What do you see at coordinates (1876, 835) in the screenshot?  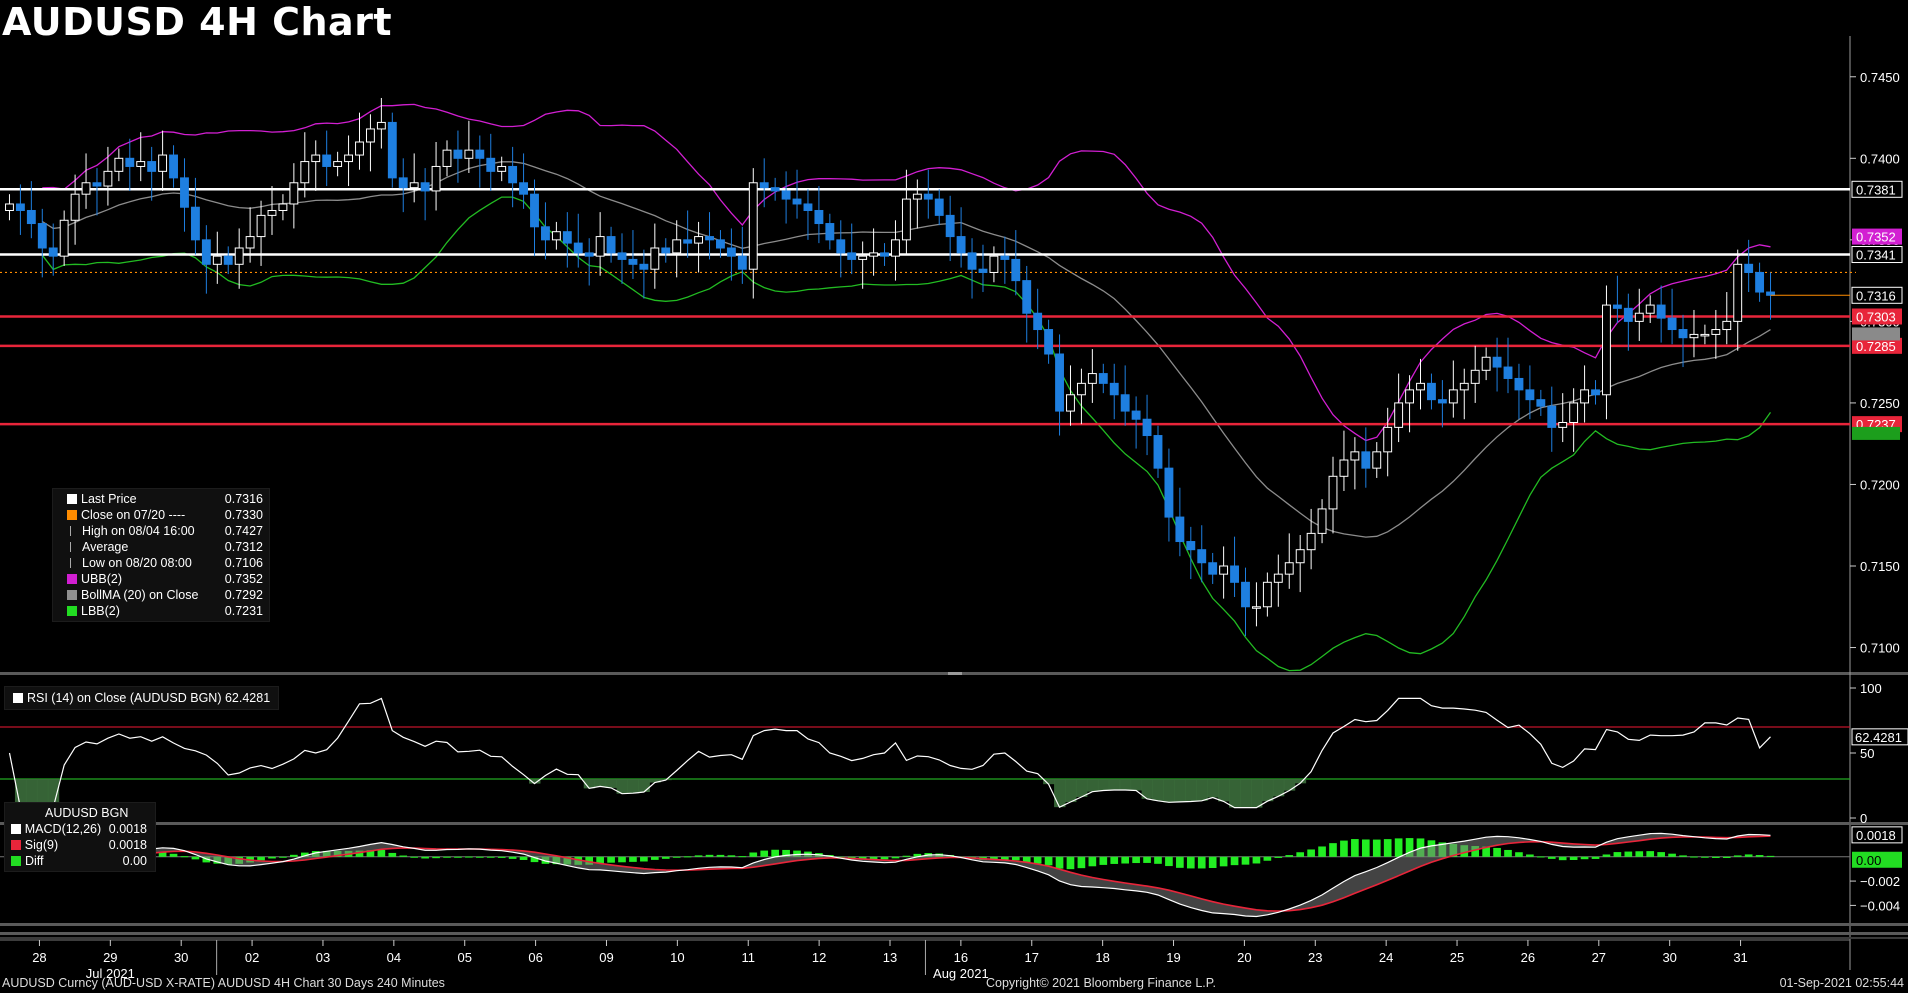 I see `macd-value-label: 0.0018` at bounding box center [1876, 835].